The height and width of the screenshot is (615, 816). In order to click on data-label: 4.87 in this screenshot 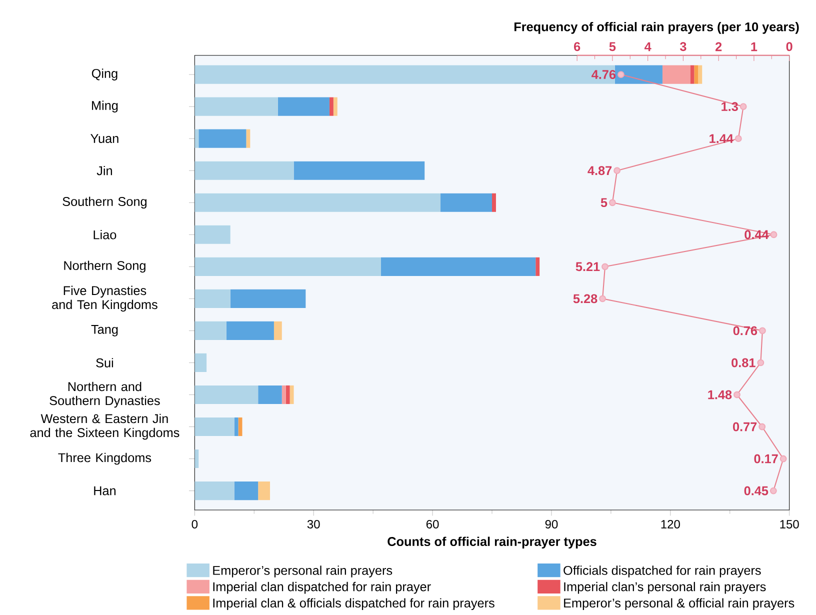, I will do `click(600, 171)`.